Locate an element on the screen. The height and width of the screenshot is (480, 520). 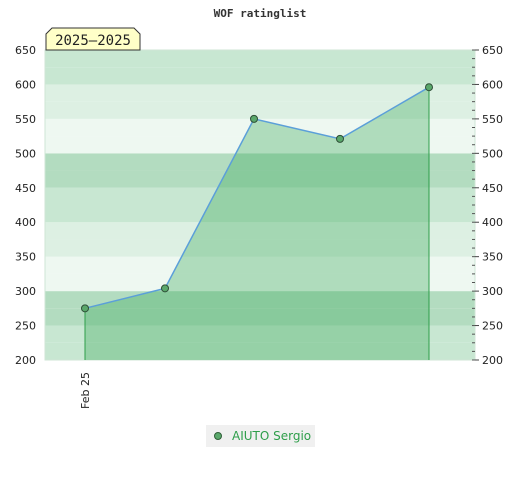
y-tick-label-left: 250 is located at coordinates (25, 326).